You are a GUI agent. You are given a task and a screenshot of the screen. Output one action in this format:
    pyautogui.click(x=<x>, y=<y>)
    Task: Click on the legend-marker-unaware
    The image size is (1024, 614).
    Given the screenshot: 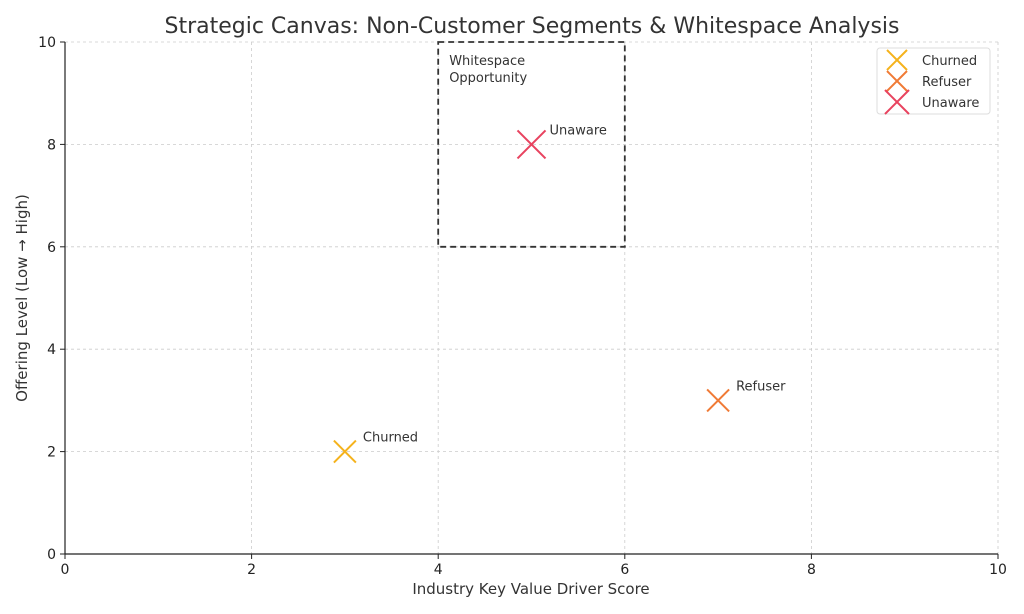 What is the action you would take?
    pyautogui.click(x=897, y=102)
    